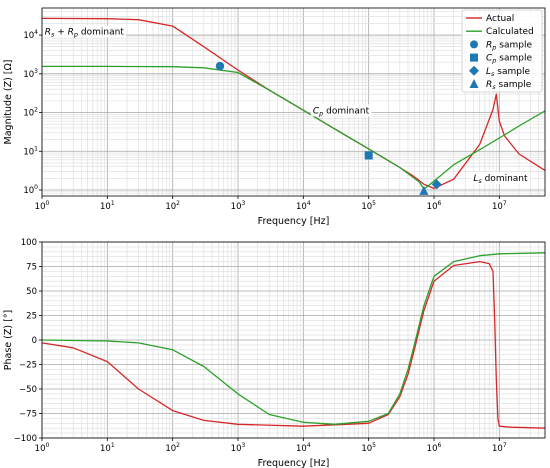 This screenshot has width=550, height=468. Describe the element at coordinates (488, 72) in the screenshot. I see `legend-ls-sample-sym: L` at that location.